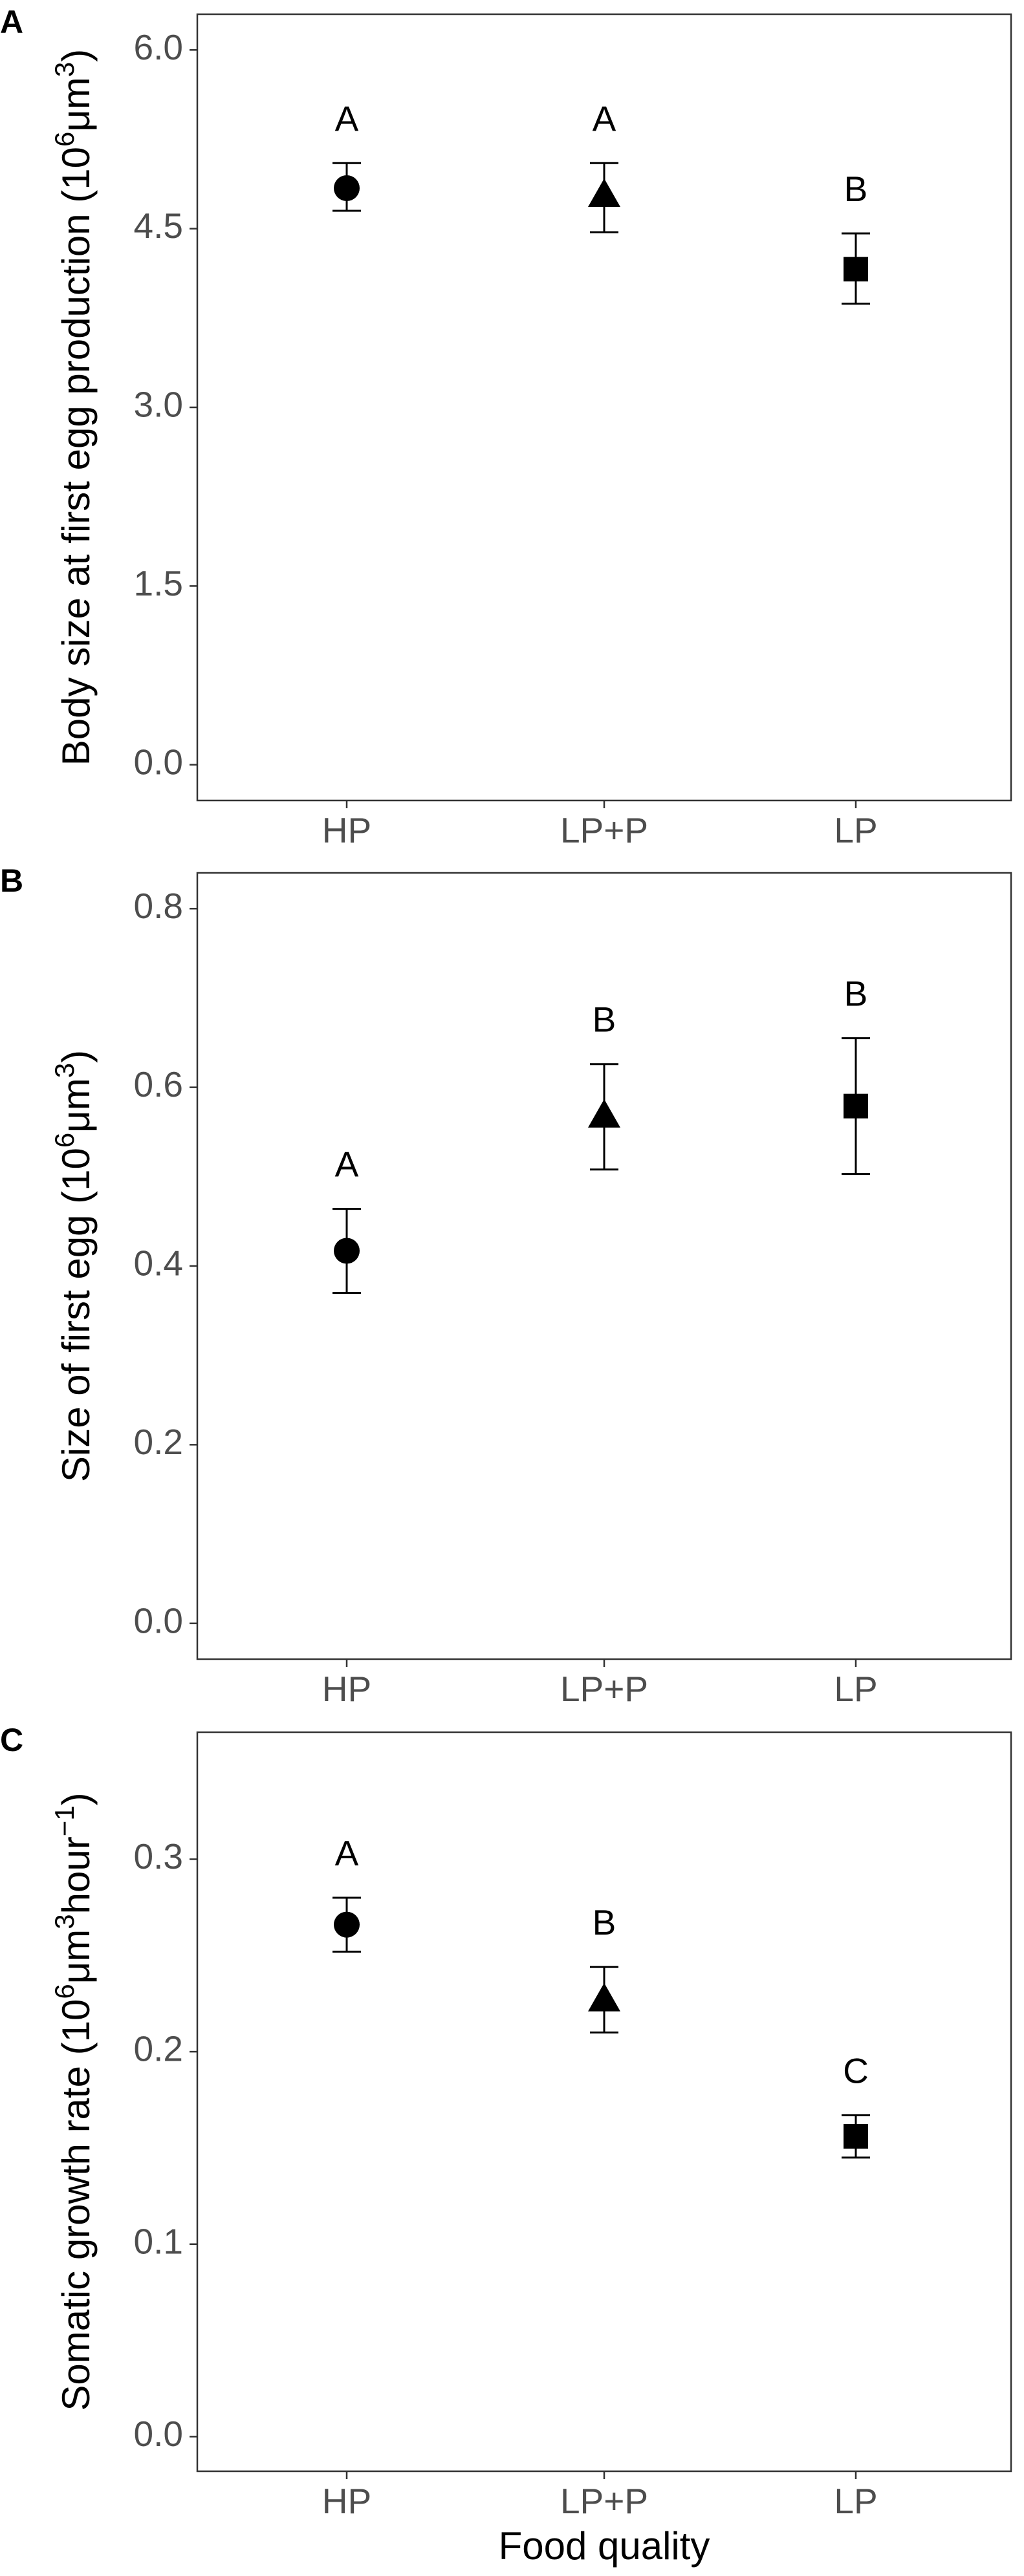  What do you see at coordinates (158, 906) in the screenshot?
I see `y-tick-label: 0.8` at bounding box center [158, 906].